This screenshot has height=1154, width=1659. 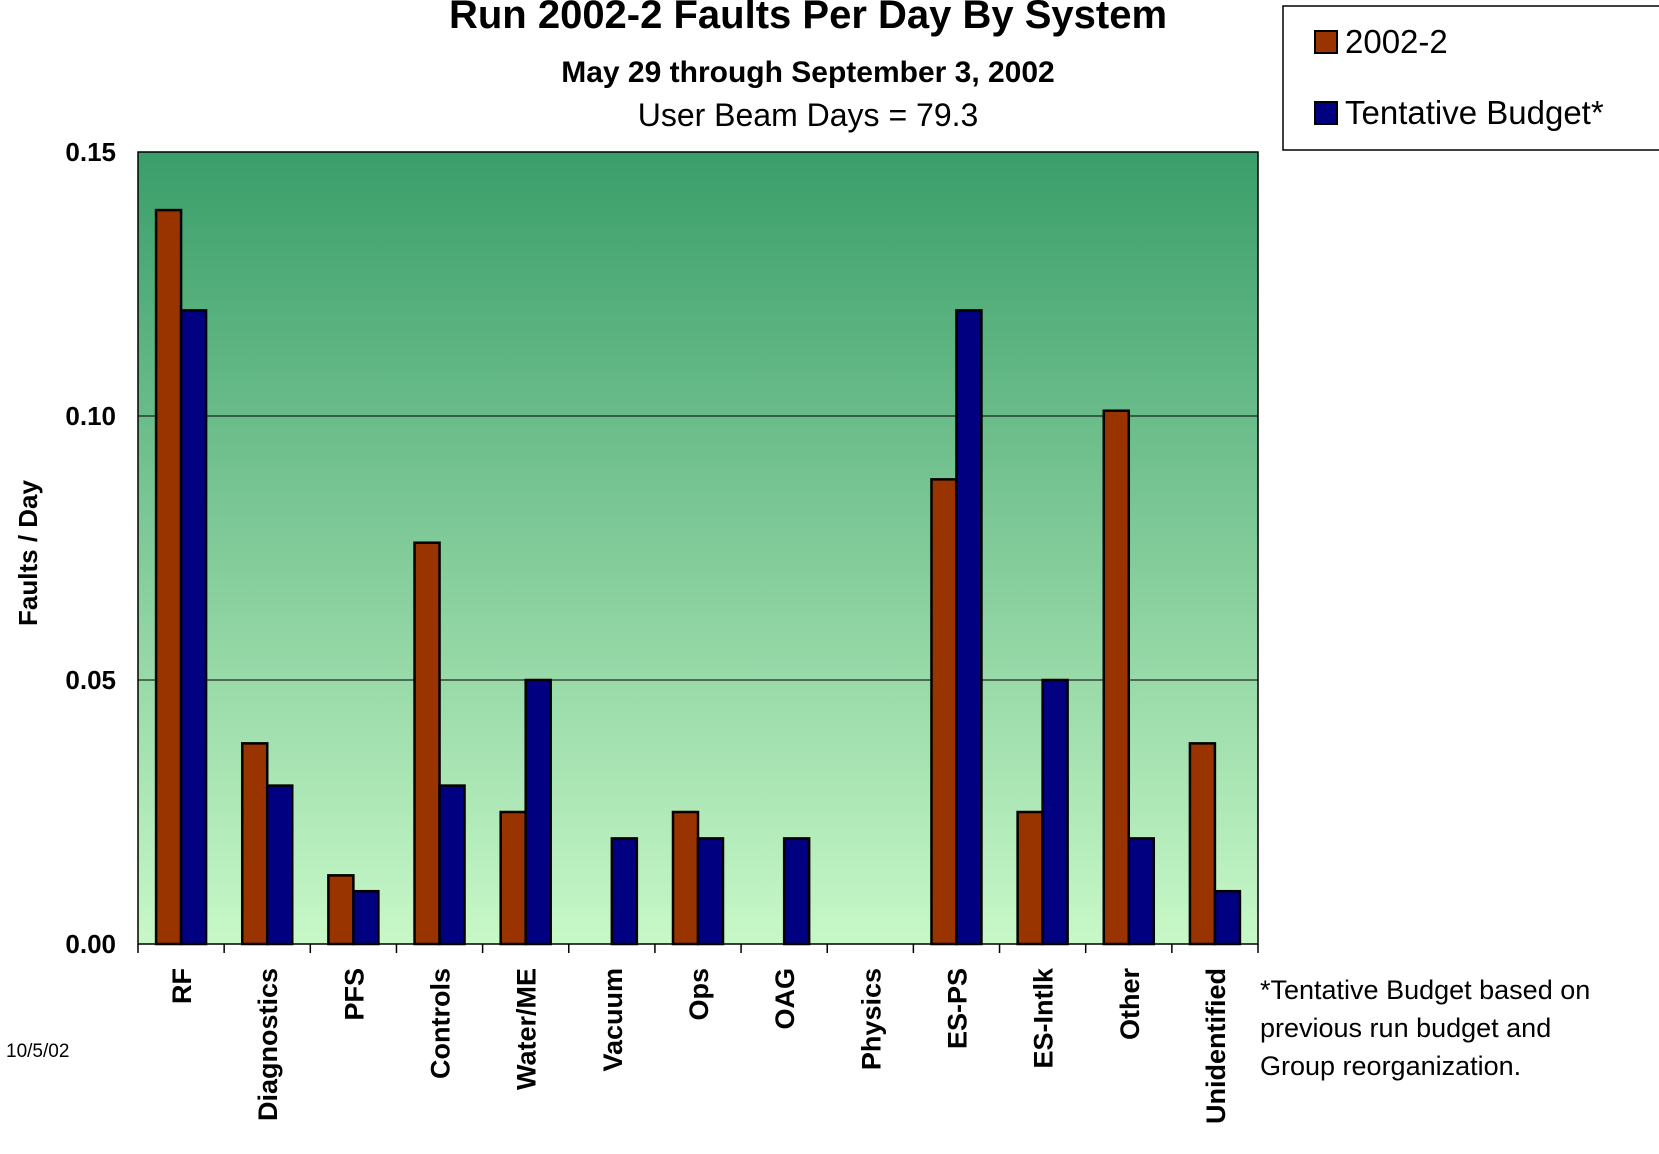 I want to click on bar-tentative-budget-oag, so click(x=796, y=891).